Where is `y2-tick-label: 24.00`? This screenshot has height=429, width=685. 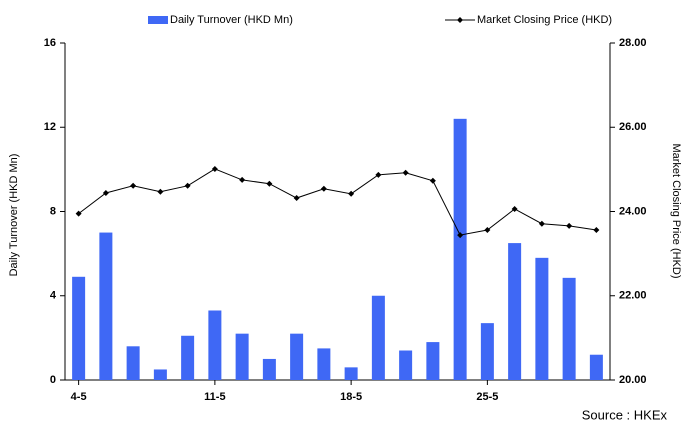 y2-tick-label: 24.00 is located at coordinates (633, 211).